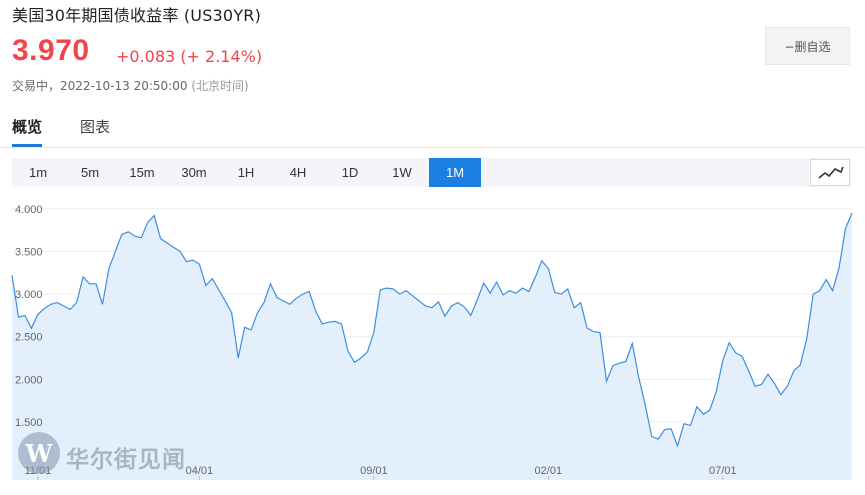  What do you see at coordinates (402, 172) in the screenshot?
I see `period-1w-button: 1W` at bounding box center [402, 172].